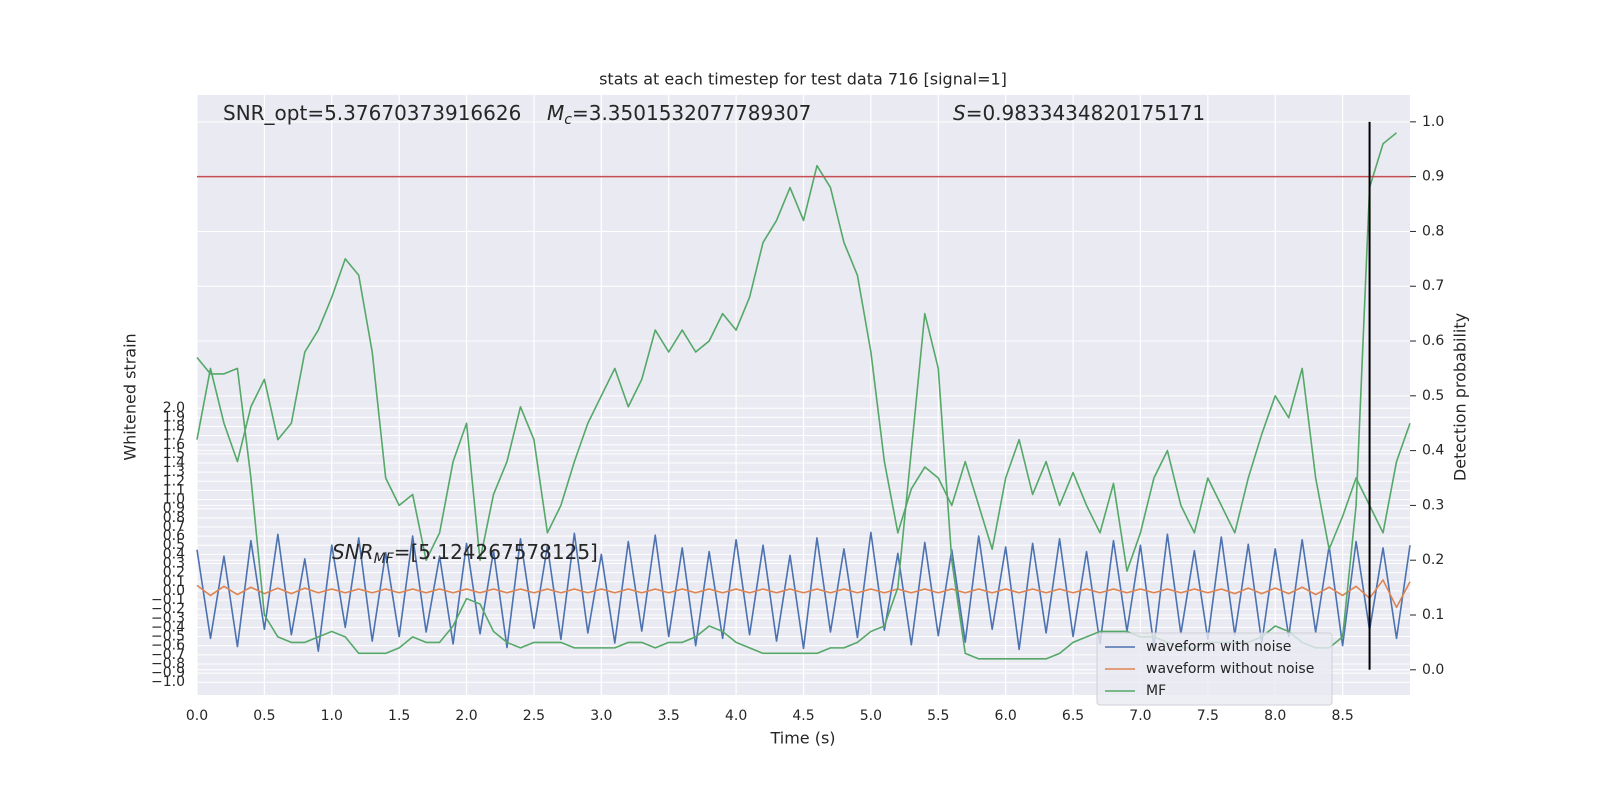 This screenshot has width=1600, height=804. Describe the element at coordinates (555, 113) in the screenshot. I see `annotation-symbol: M` at that location.